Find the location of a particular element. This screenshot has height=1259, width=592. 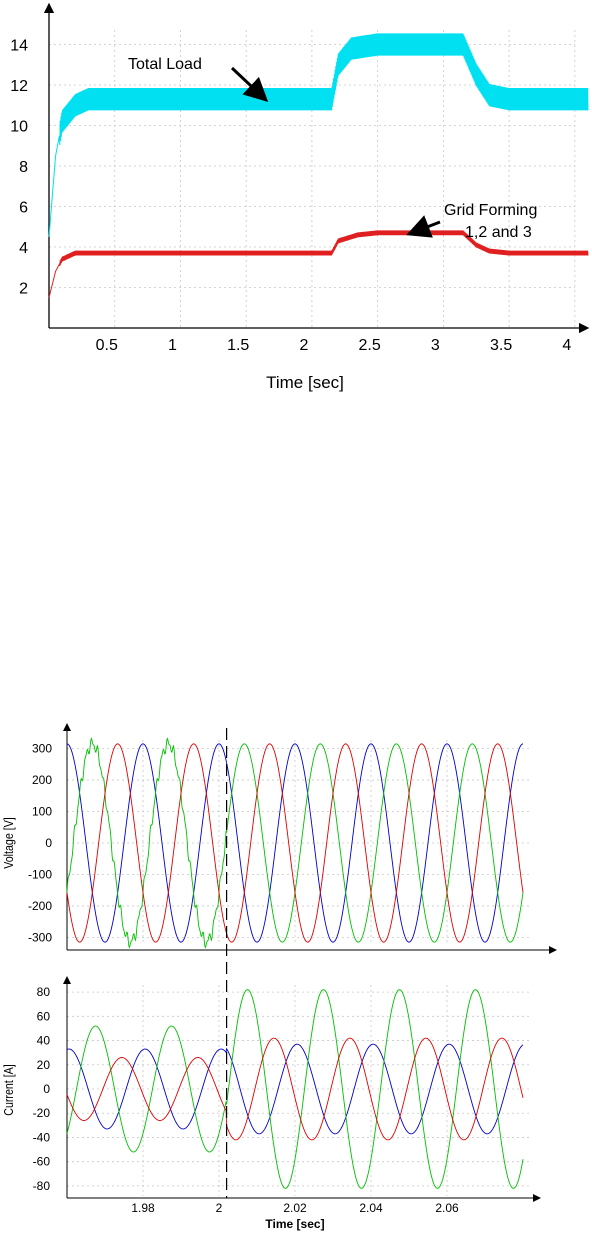

y-tick-label: -60 is located at coordinates (42, 1162).